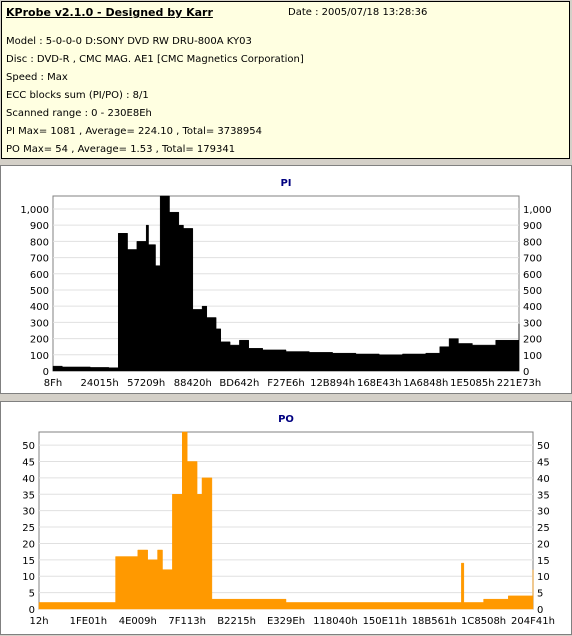  What do you see at coordinates (39, 259) in the screenshot?
I see `pi-ytick-left: 700` at bounding box center [39, 259].